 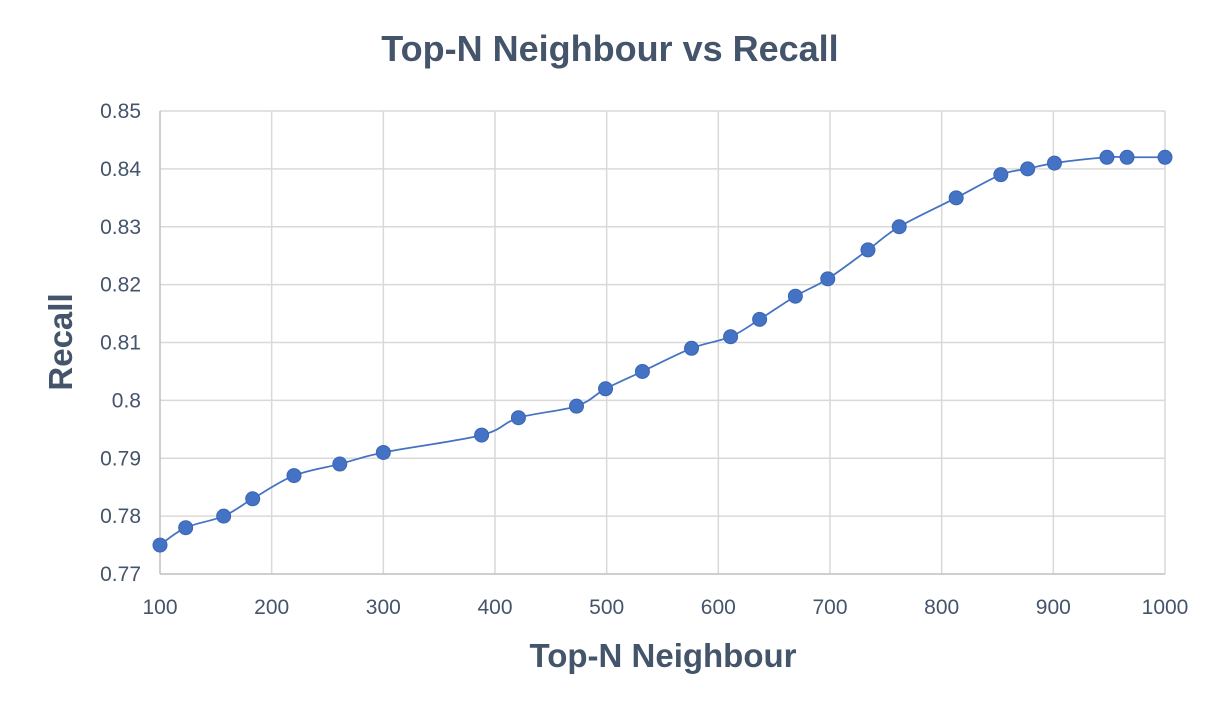 What do you see at coordinates (120, 227) in the screenshot?
I see `y-tick-label: 0.83` at bounding box center [120, 227].